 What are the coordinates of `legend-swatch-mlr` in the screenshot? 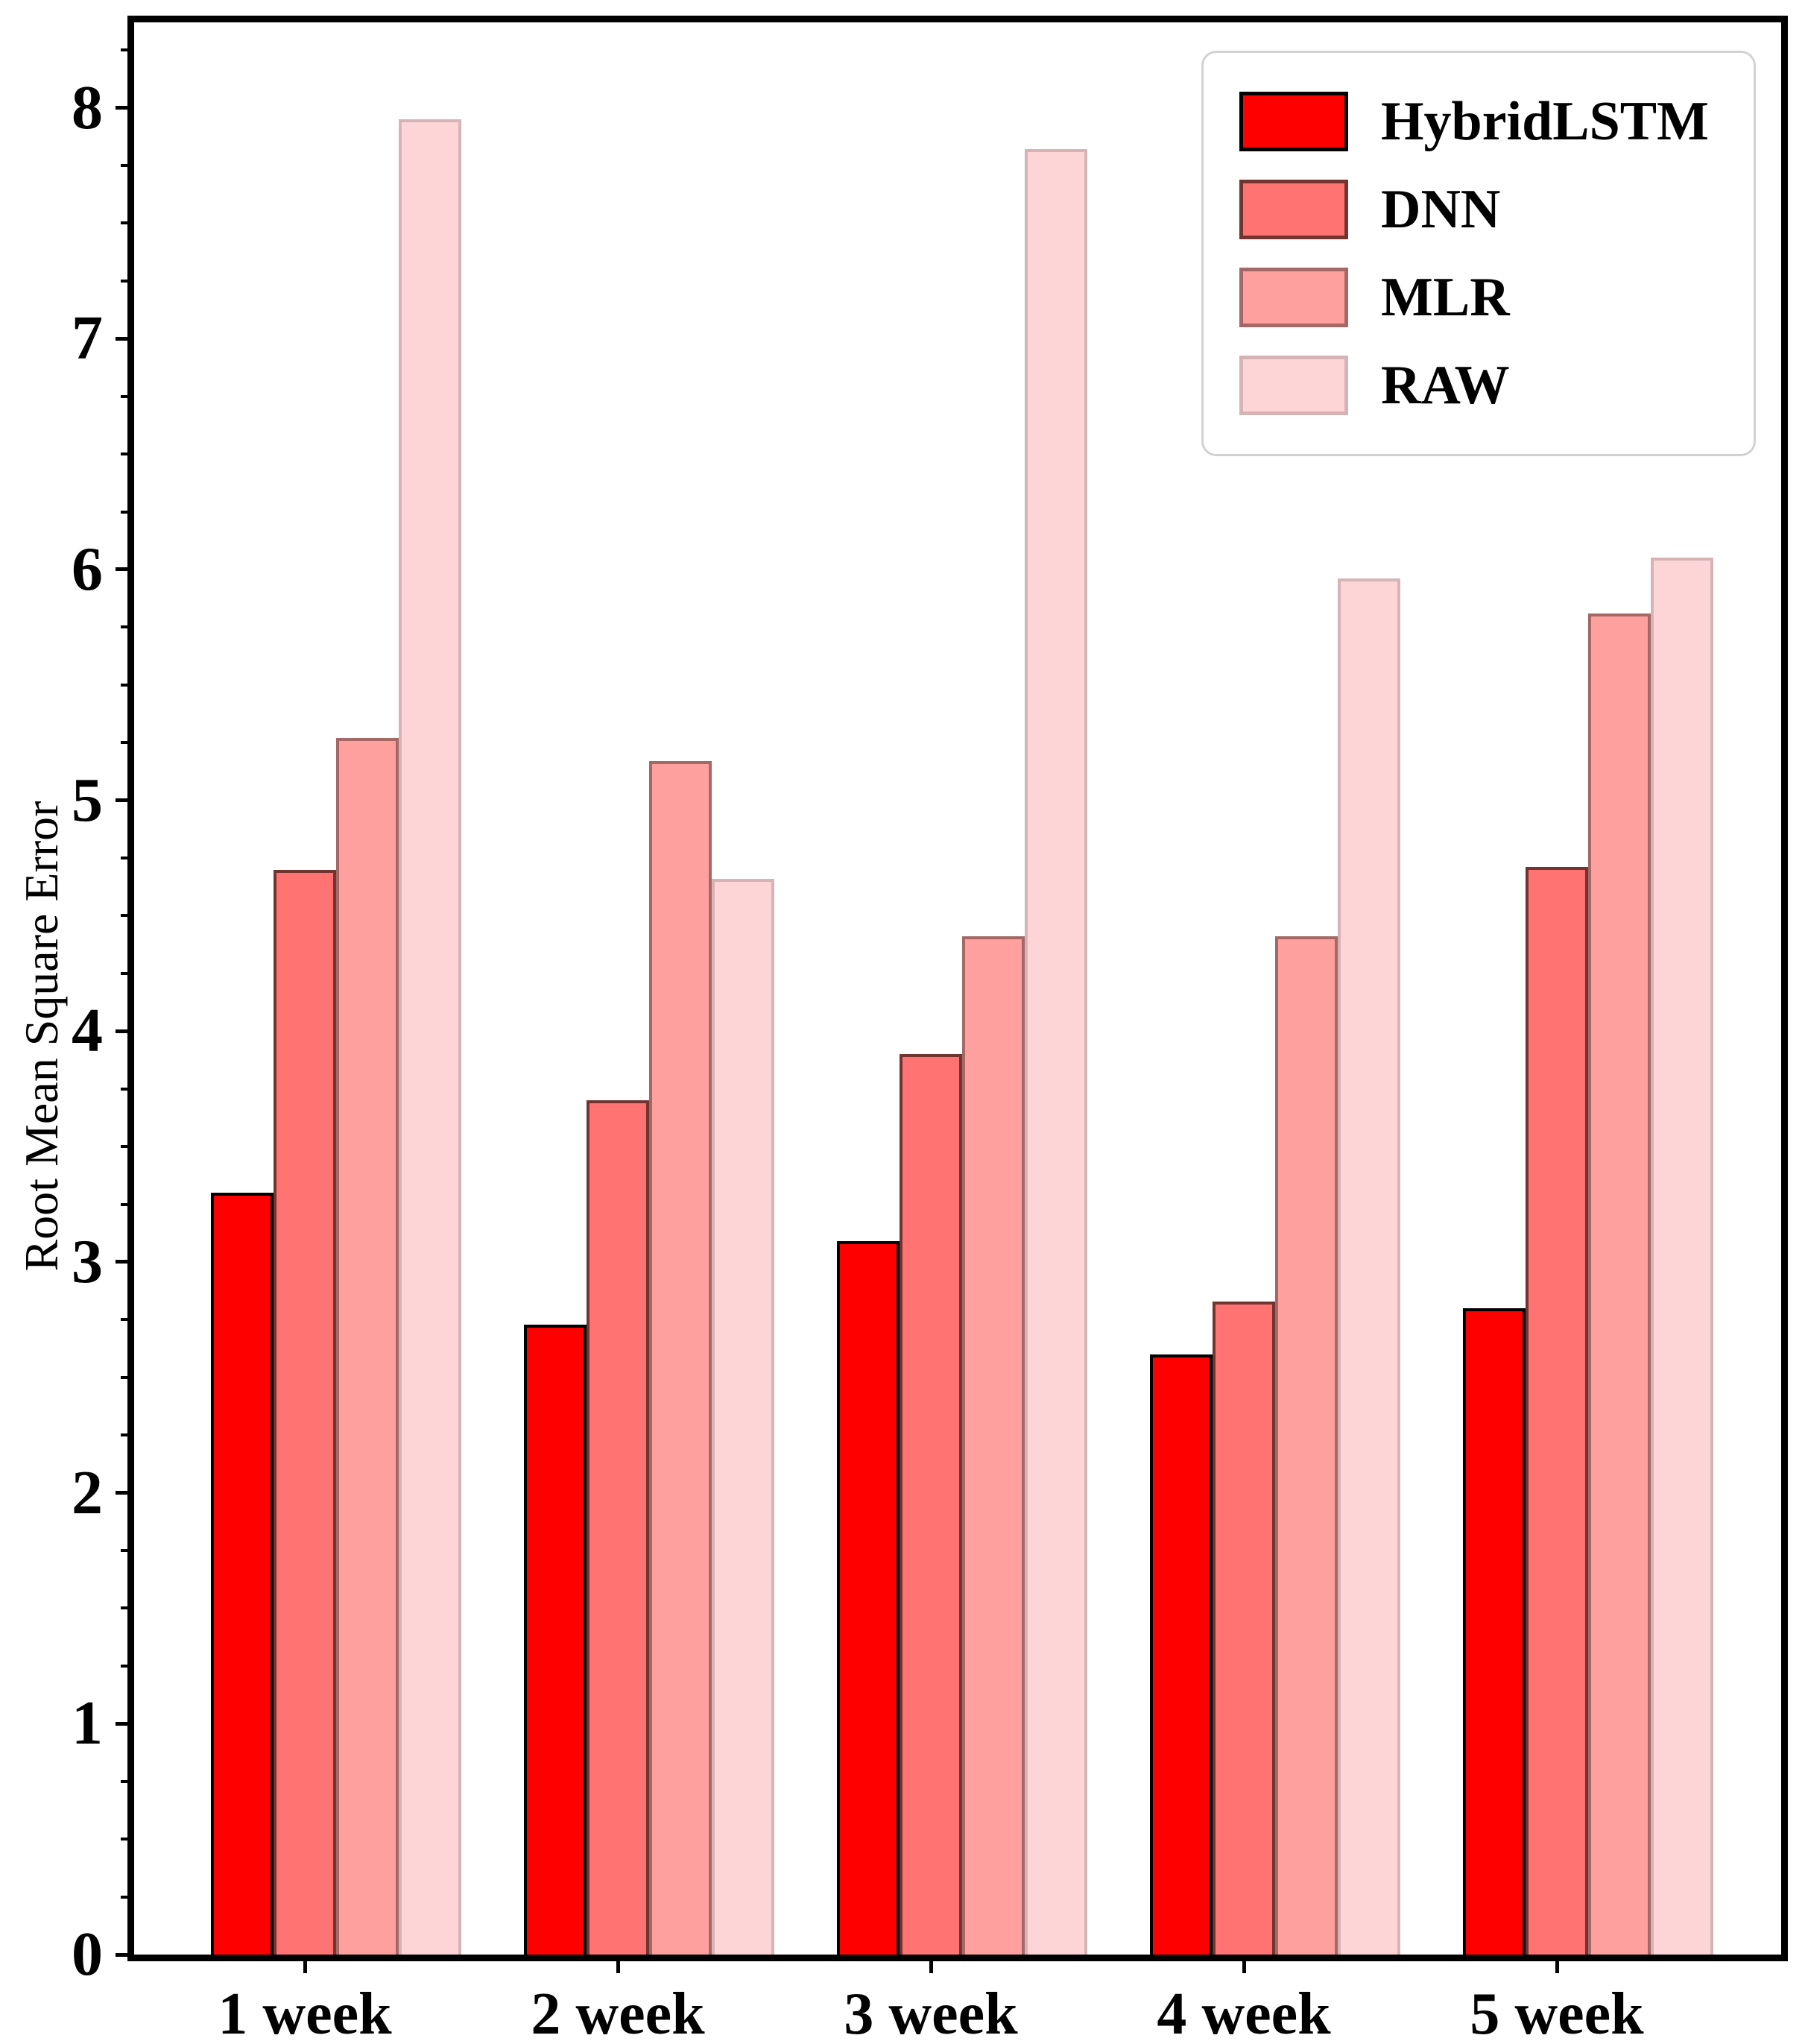 It's located at (1293, 297).